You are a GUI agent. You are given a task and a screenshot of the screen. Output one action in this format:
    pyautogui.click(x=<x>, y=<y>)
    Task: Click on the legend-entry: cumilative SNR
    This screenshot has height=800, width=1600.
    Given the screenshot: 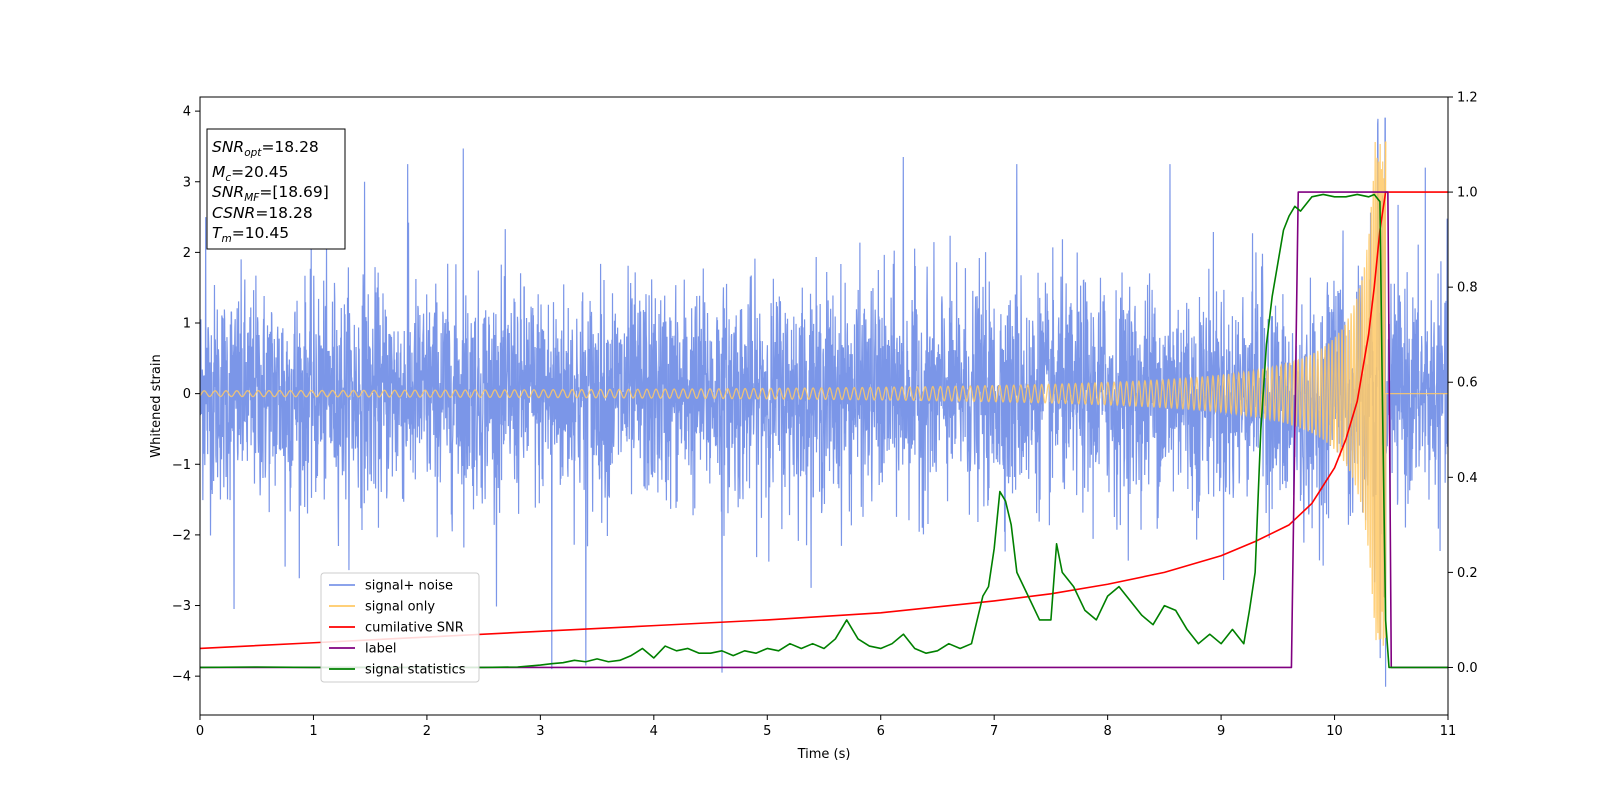 What is the action you would take?
    pyautogui.click(x=414, y=628)
    